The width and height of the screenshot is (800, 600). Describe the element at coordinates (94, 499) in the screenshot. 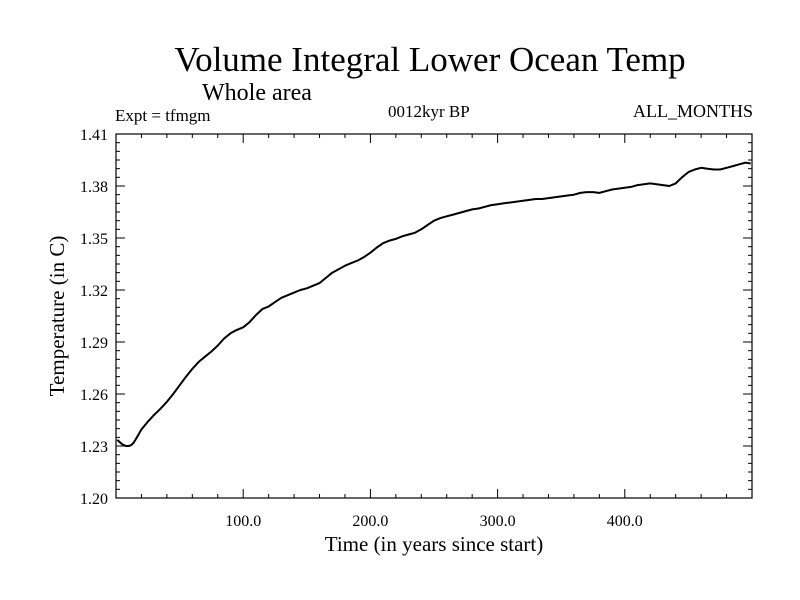

I see `y-tick-label: 1.20` at that location.